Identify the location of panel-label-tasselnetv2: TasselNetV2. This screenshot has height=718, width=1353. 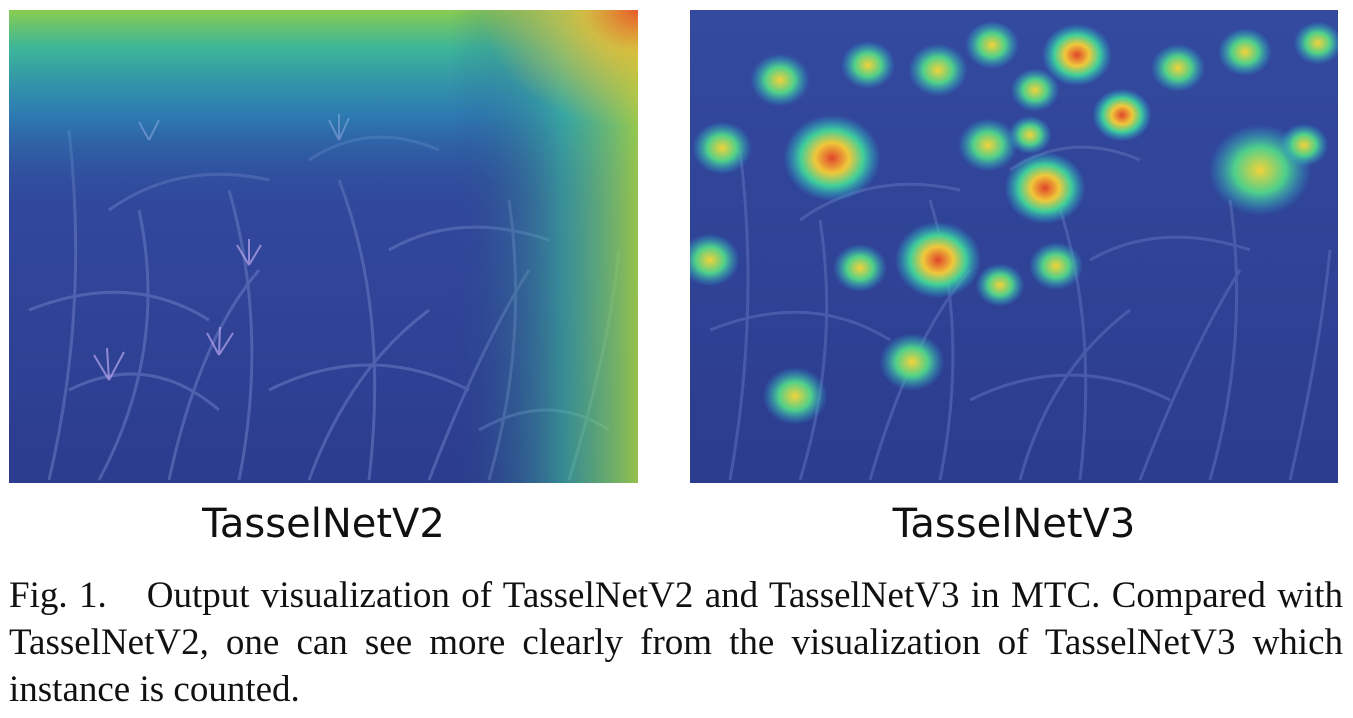
(323, 524).